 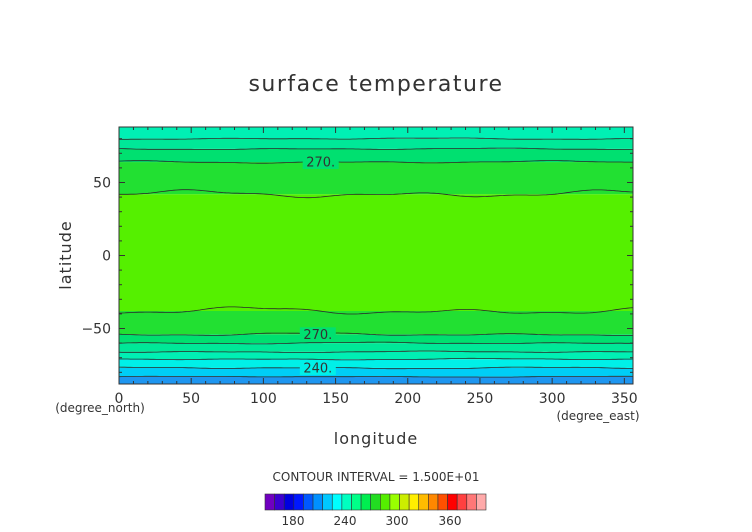 What do you see at coordinates (65, 254) in the screenshot?
I see `y-axis-label: latitude` at bounding box center [65, 254].